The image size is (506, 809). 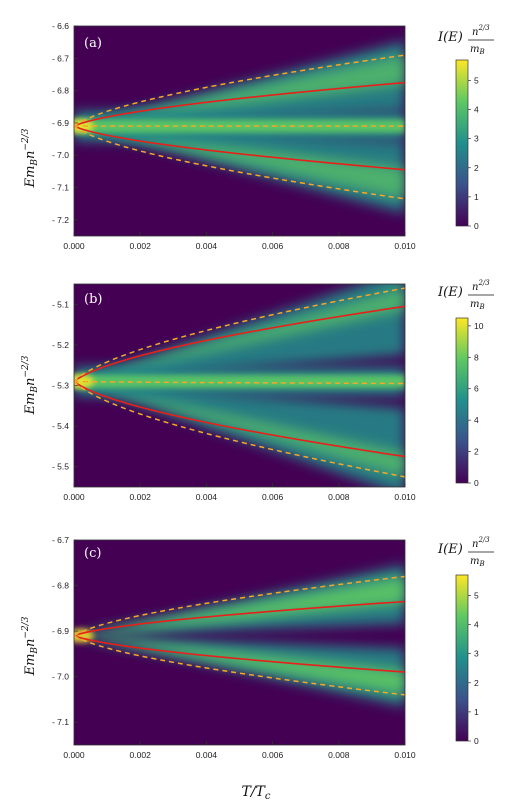 What do you see at coordinates (469, 402) in the screenshot?
I see `colorbar-b: 0 2 4 6 8 10` at bounding box center [469, 402].